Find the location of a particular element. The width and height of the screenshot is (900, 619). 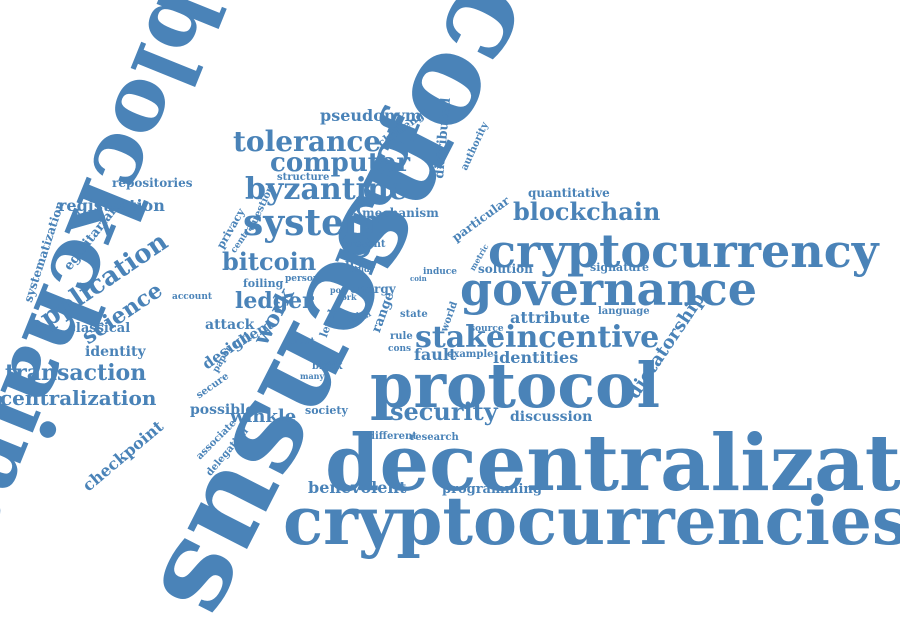

word-pow: pow is located at coordinates (339, 290).